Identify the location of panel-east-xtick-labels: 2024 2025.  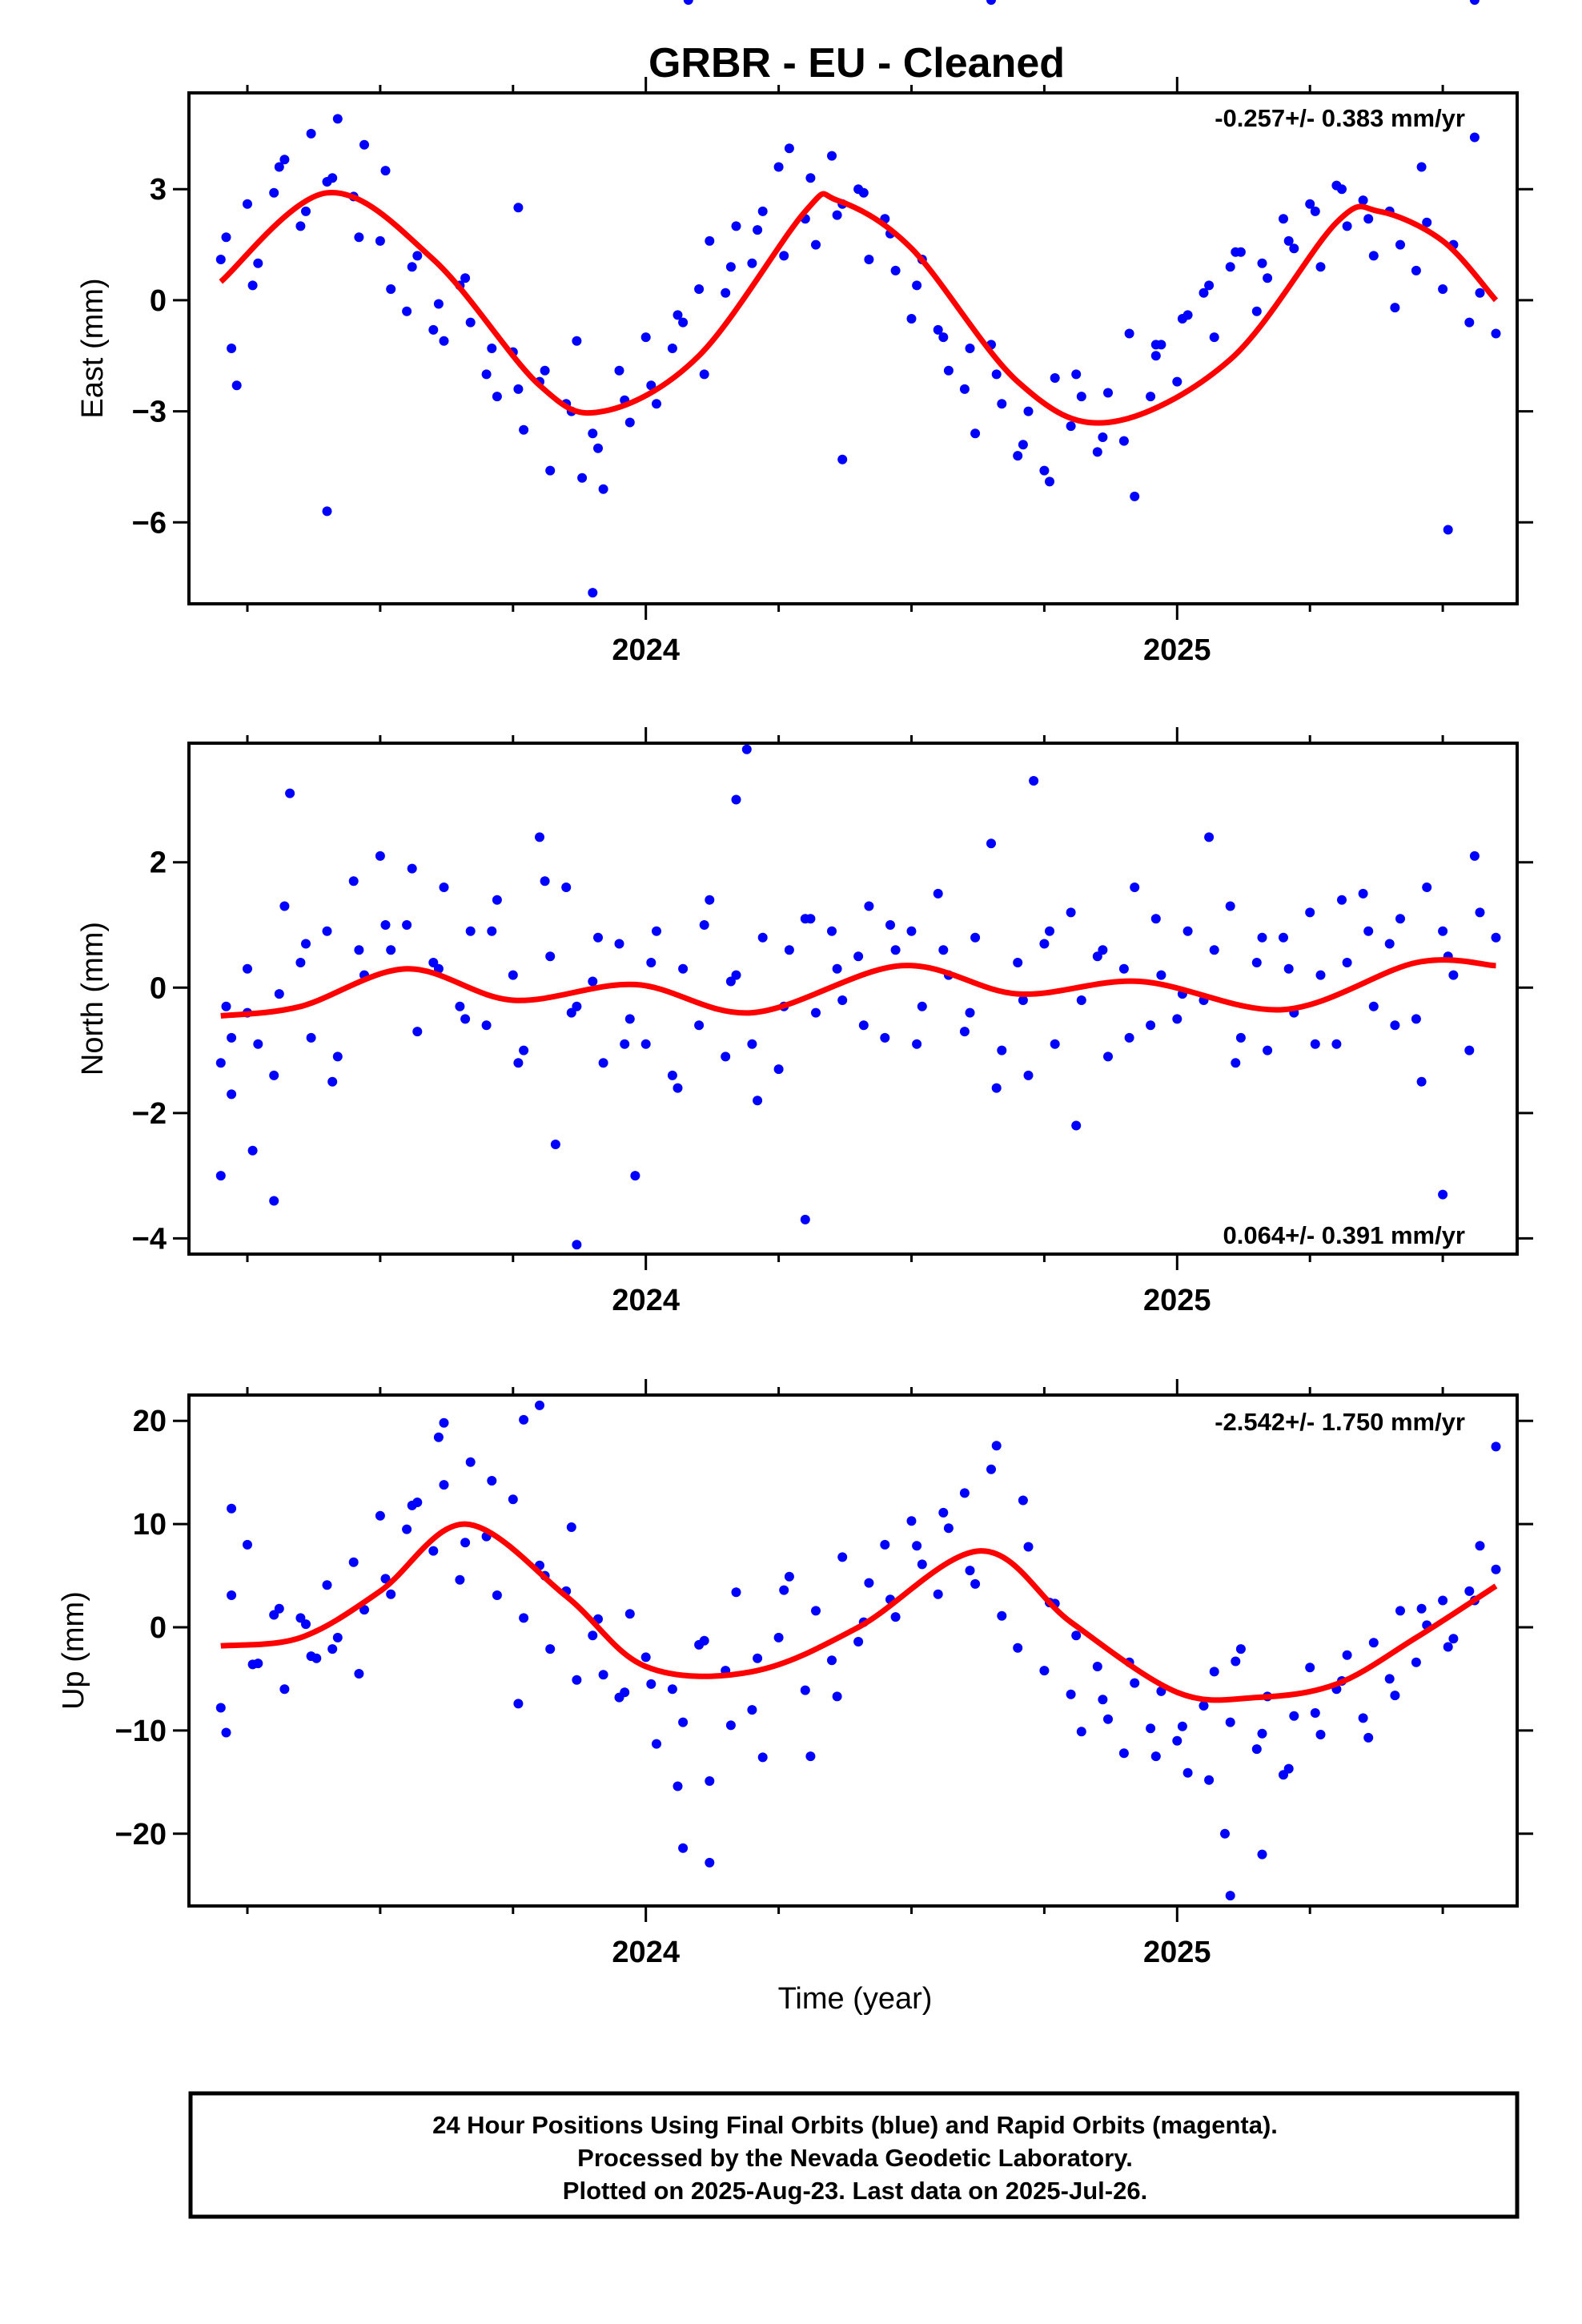
(911, 650).